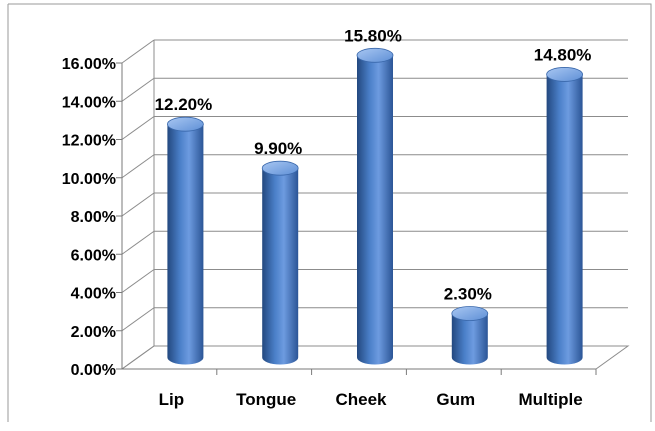 This screenshot has width=655, height=431. What do you see at coordinates (563, 54) in the screenshot?
I see `data-label: 14.80%` at bounding box center [563, 54].